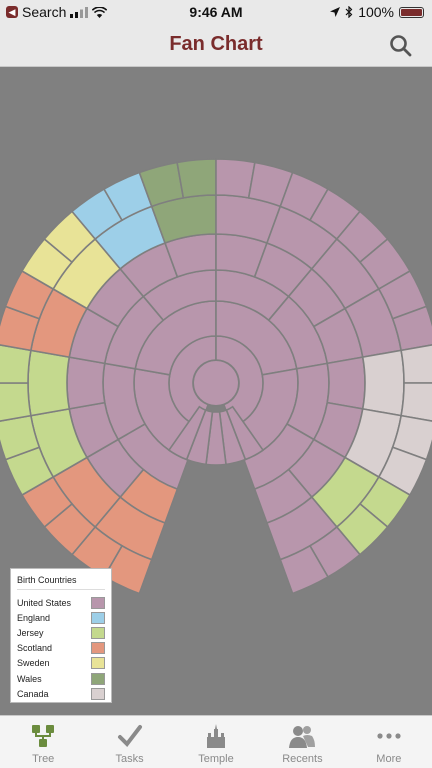 The height and width of the screenshot is (768, 432). What do you see at coordinates (389, 742) in the screenshot?
I see `tab-more: More` at bounding box center [389, 742].